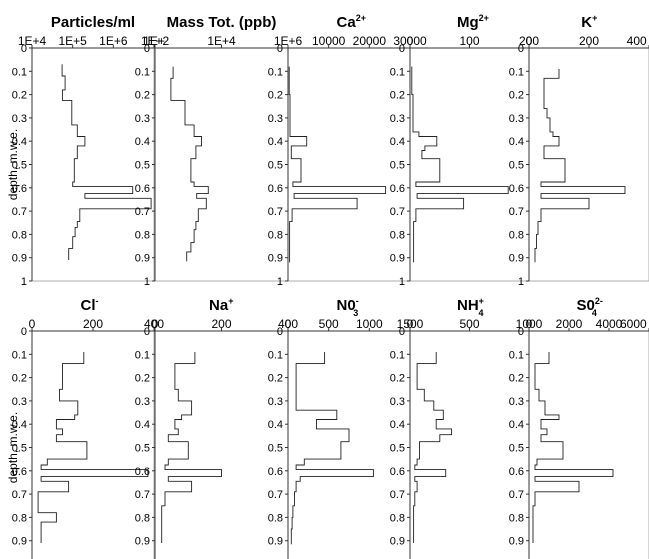  What do you see at coordinates (189, 164) in the screenshot?
I see `profile-line-mass` at bounding box center [189, 164].